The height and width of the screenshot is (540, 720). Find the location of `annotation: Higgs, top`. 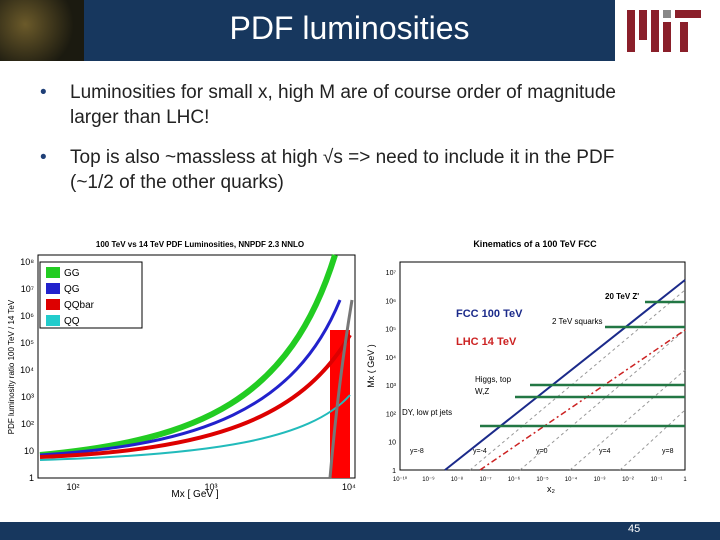

annotation: Higgs, top is located at coordinates (493, 379).